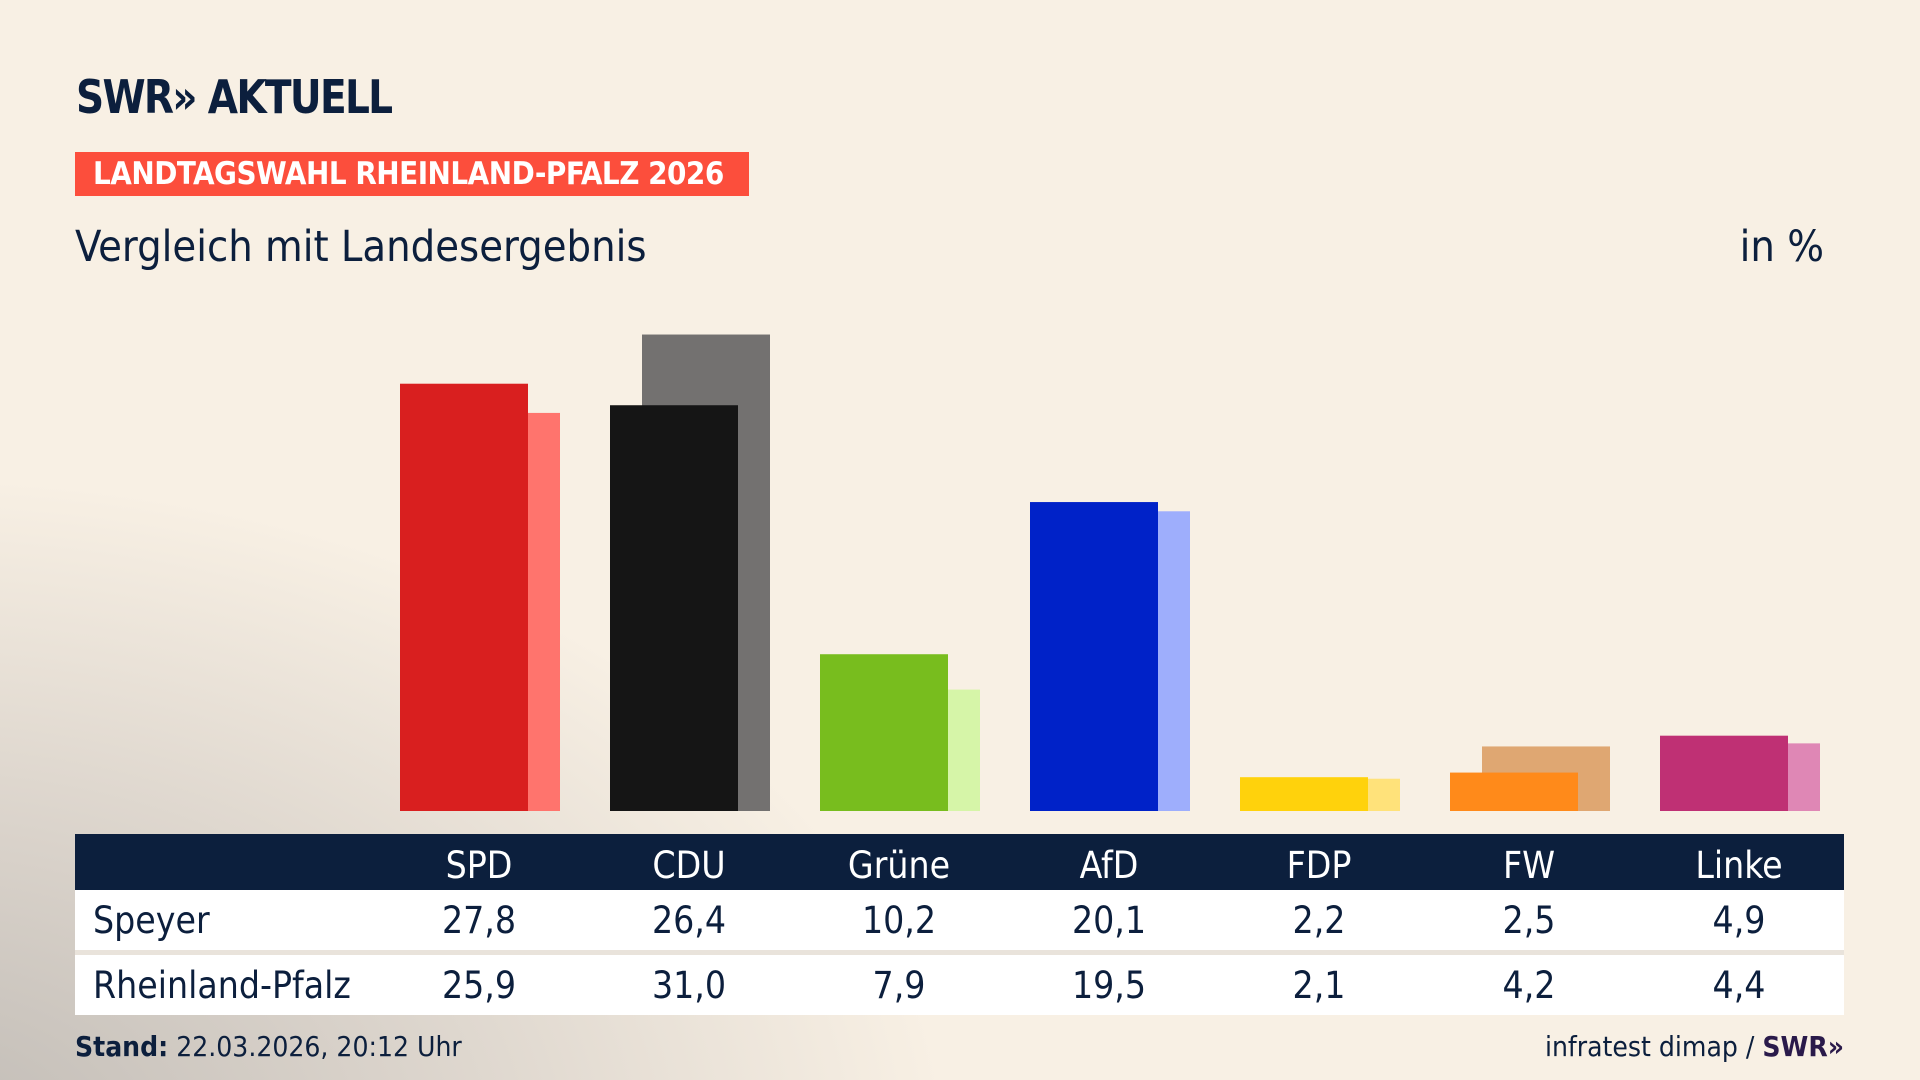  I want to click on column-header-cdu: CDU, so click(689, 862).